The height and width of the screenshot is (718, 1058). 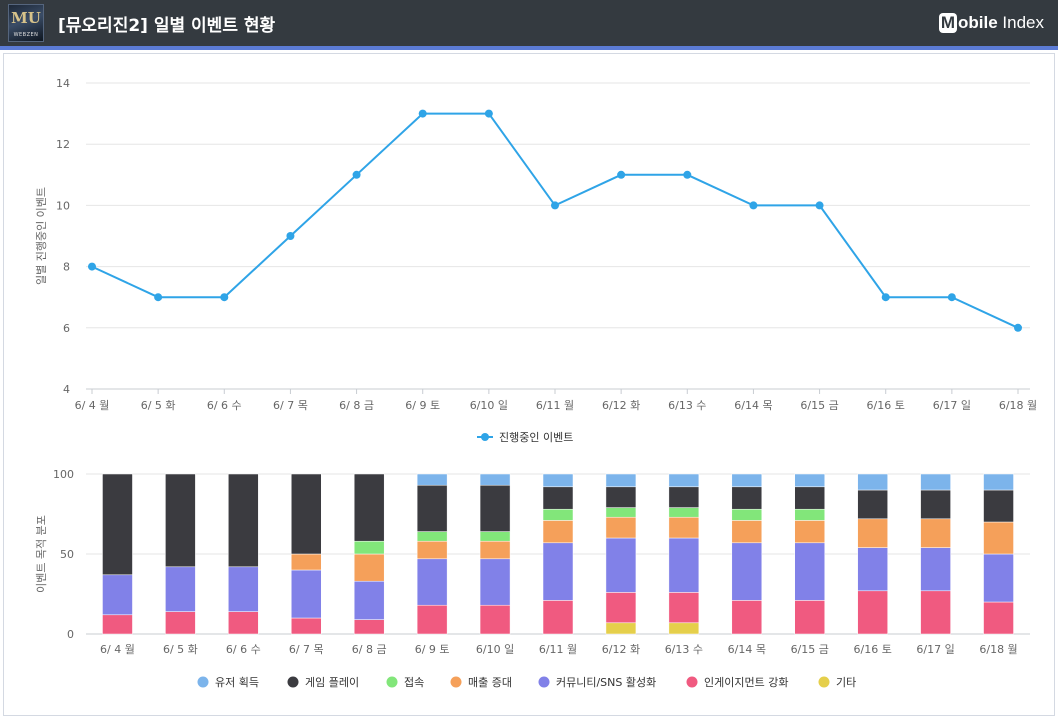 What do you see at coordinates (224, 405) in the screenshot?
I see `x-tick-label: 6/ 6 수` at bounding box center [224, 405].